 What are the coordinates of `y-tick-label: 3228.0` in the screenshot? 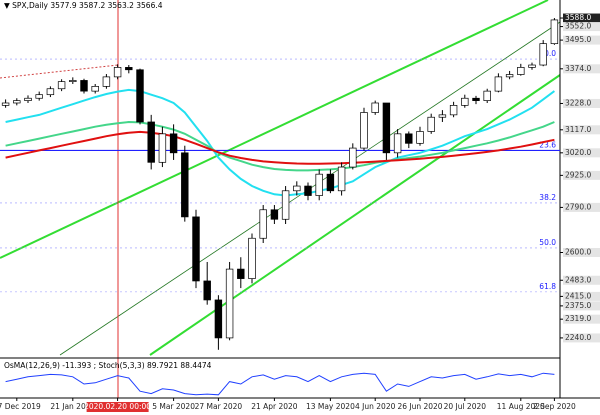 It's located at (578, 102).